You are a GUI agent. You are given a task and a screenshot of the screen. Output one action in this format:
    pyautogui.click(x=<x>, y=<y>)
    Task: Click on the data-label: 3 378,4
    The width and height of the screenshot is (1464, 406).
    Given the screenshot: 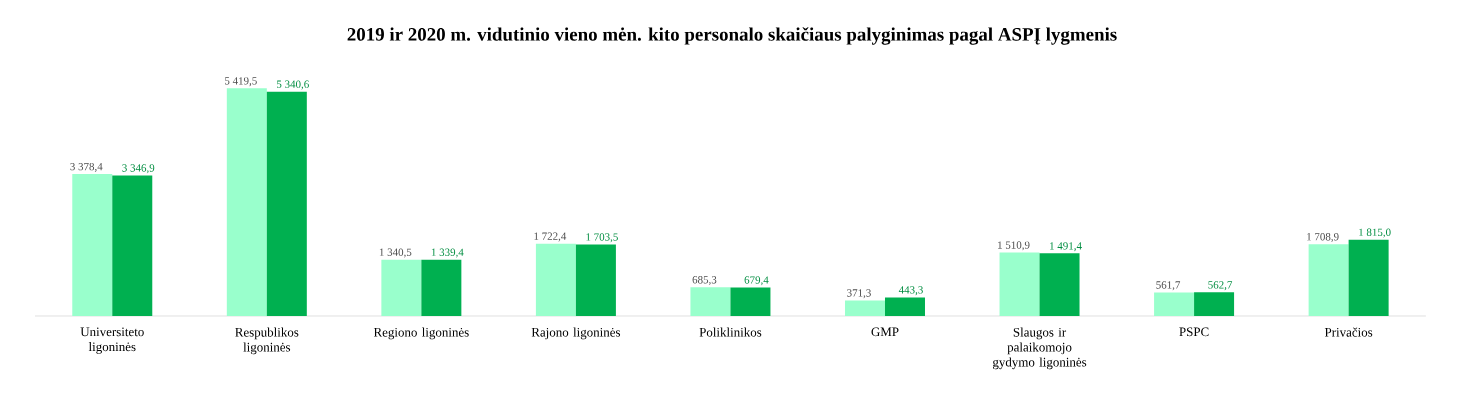 What is the action you would take?
    pyautogui.click(x=86, y=167)
    